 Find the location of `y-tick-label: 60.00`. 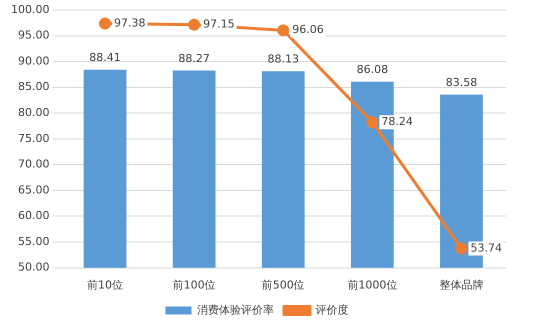

y-tick-label: 60.00 is located at coordinates (34, 215).